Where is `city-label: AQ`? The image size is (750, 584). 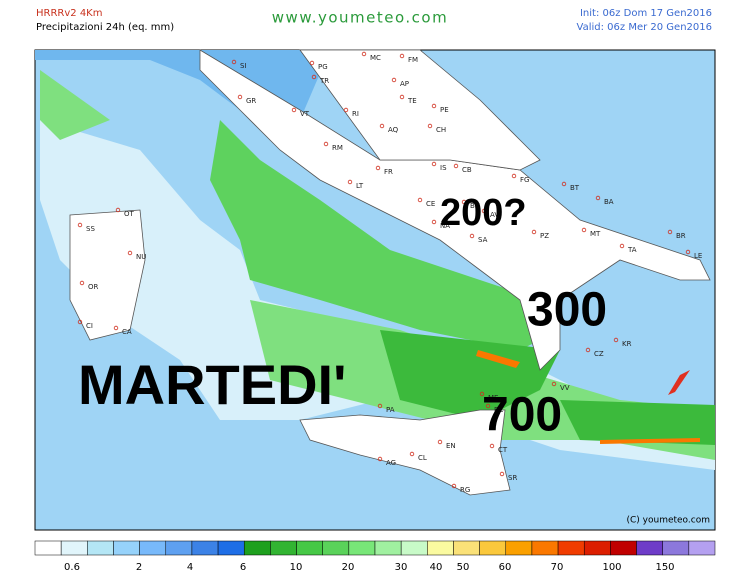
city-label: AQ is located at coordinates (393, 130).